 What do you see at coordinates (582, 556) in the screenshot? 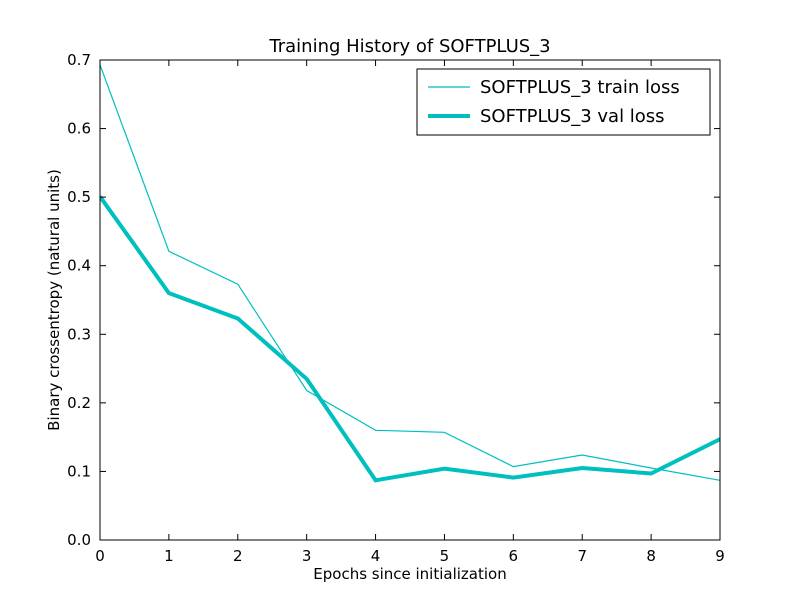
I see `x-tick-label: 7` at bounding box center [582, 556].